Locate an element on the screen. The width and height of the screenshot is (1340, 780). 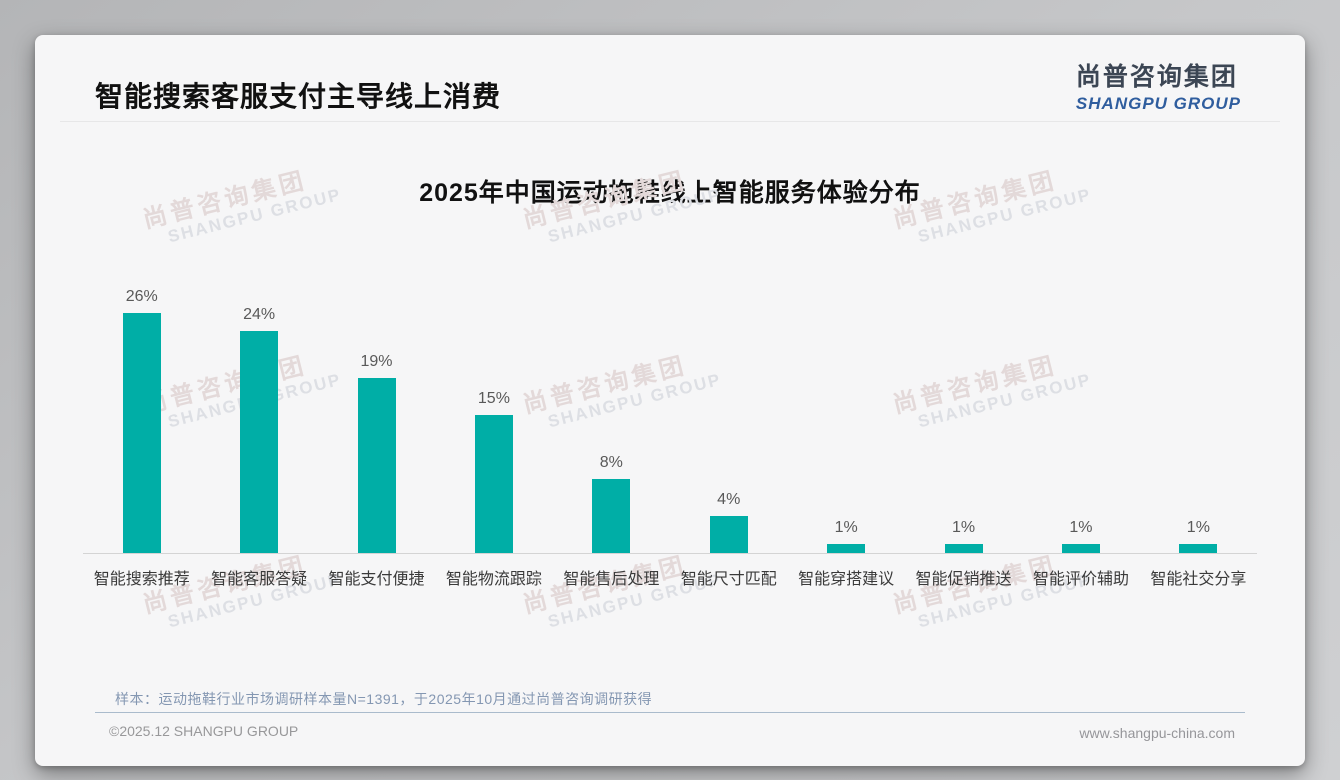
category-label: 智能客服答疑 is located at coordinates (259, 579).